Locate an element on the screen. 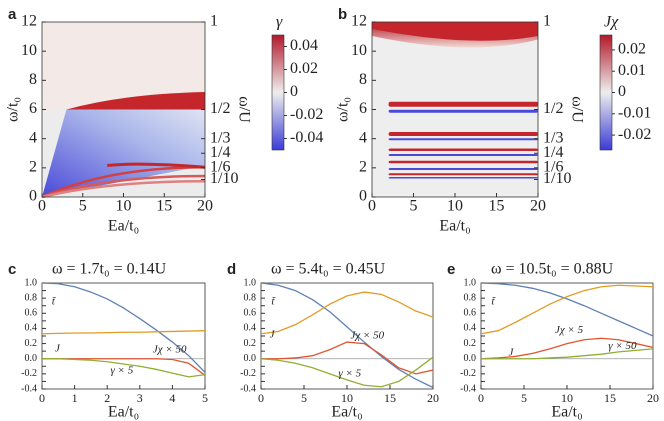 Image resolution: width=664 pixels, height=421 pixels. series-label: γ × 5 is located at coordinates (349, 374).